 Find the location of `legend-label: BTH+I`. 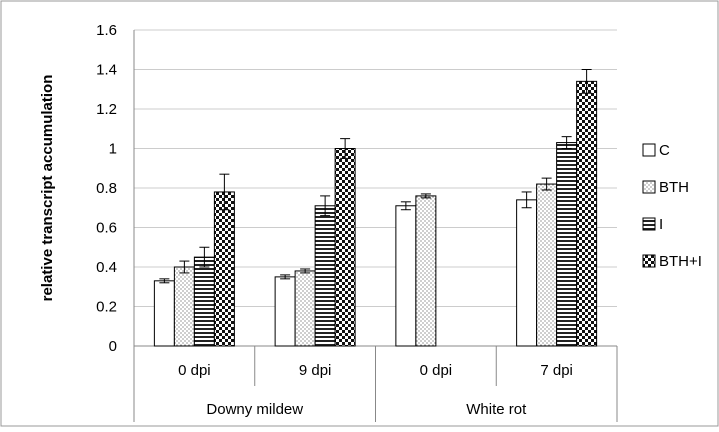

legend-label: BTH+I is located at coordinates (680, 261).